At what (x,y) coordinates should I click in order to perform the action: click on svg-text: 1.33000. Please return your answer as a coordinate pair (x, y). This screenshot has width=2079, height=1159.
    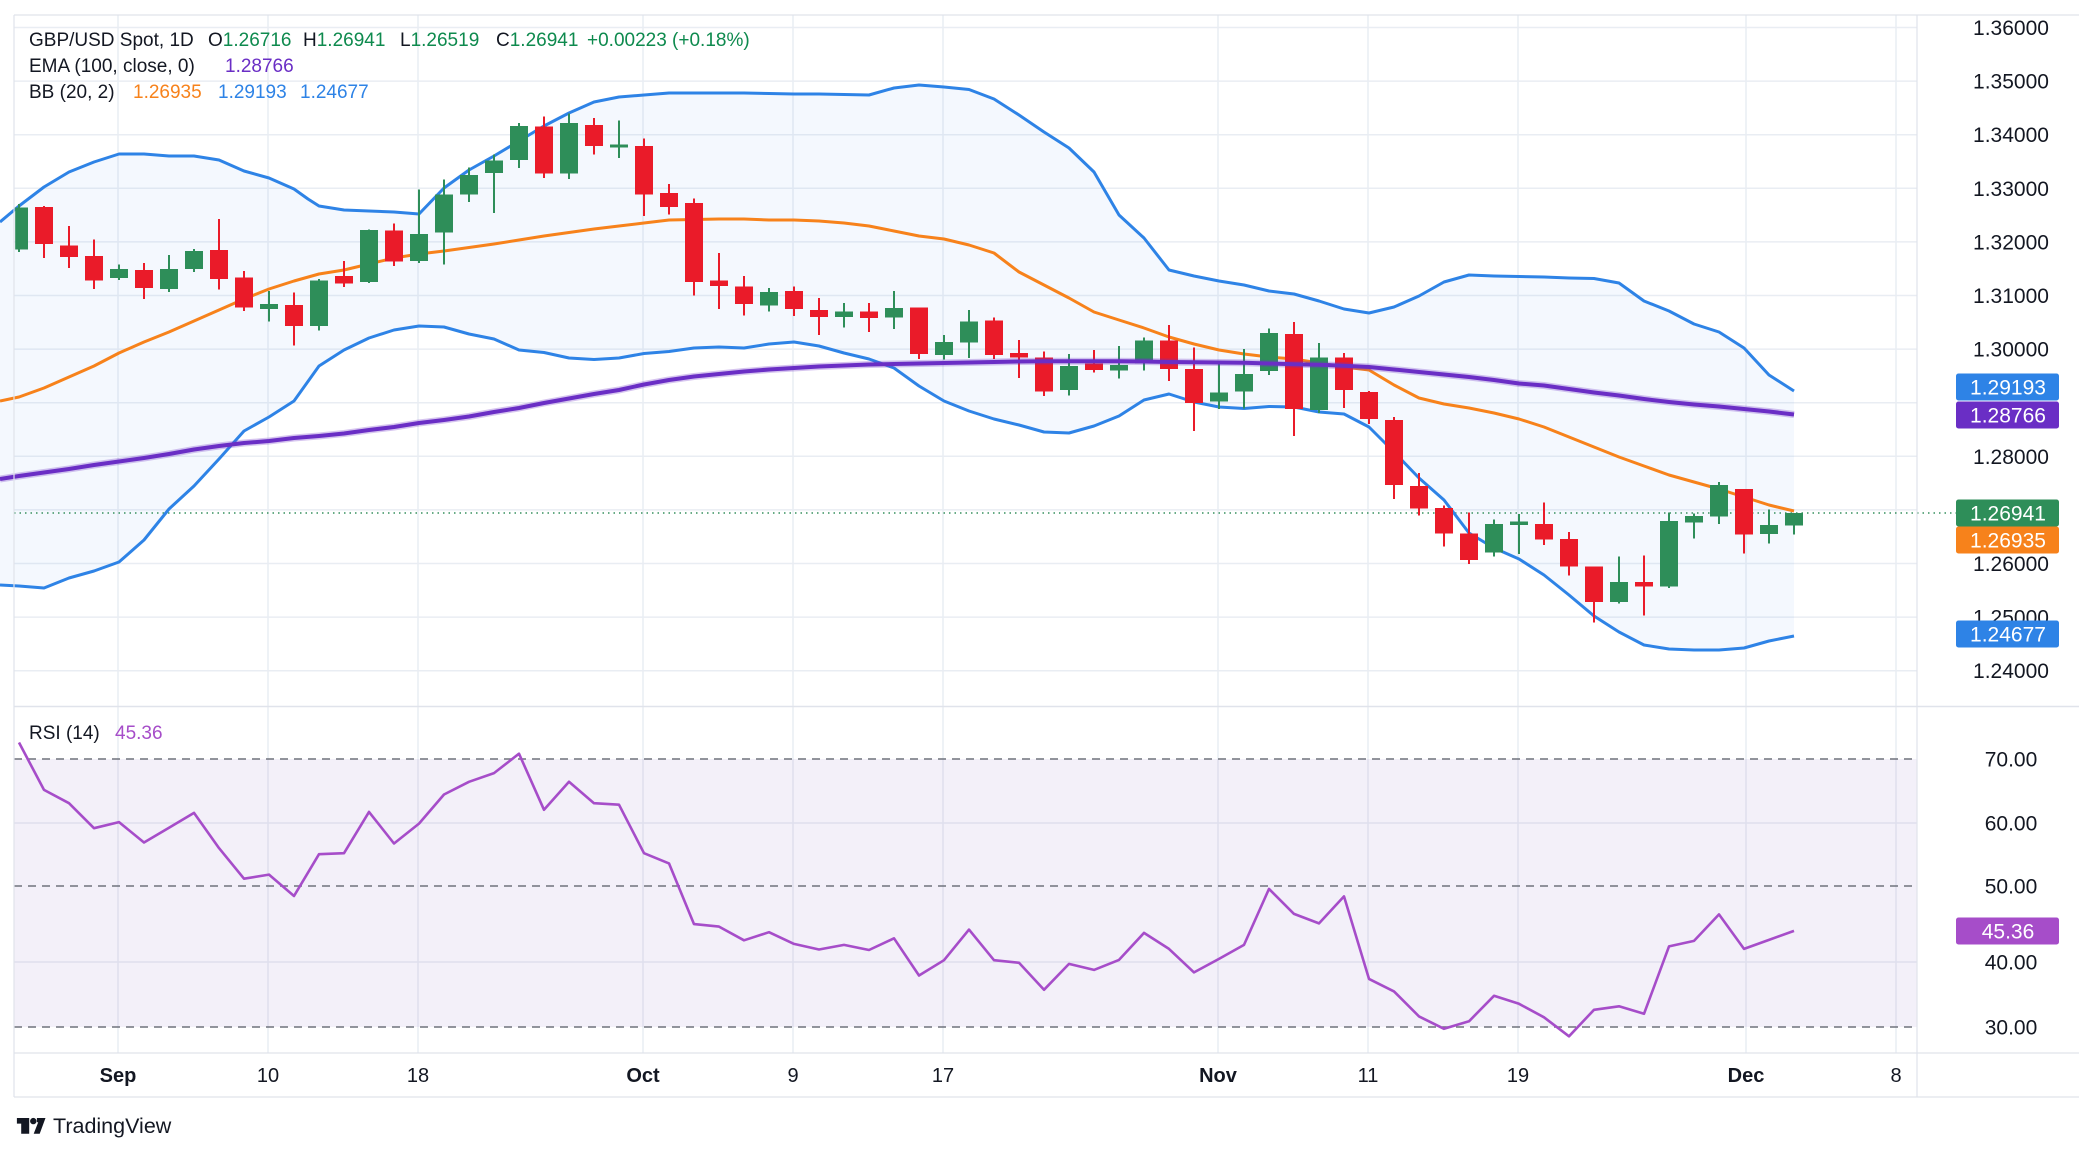
    Looking at the image, I should click on (2011, 189).